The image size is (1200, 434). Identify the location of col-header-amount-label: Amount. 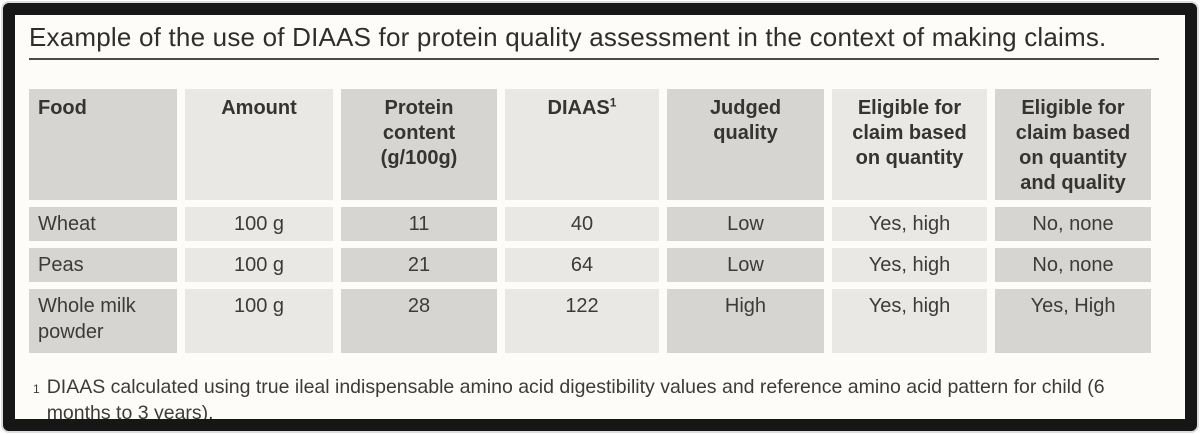
(259, 108).